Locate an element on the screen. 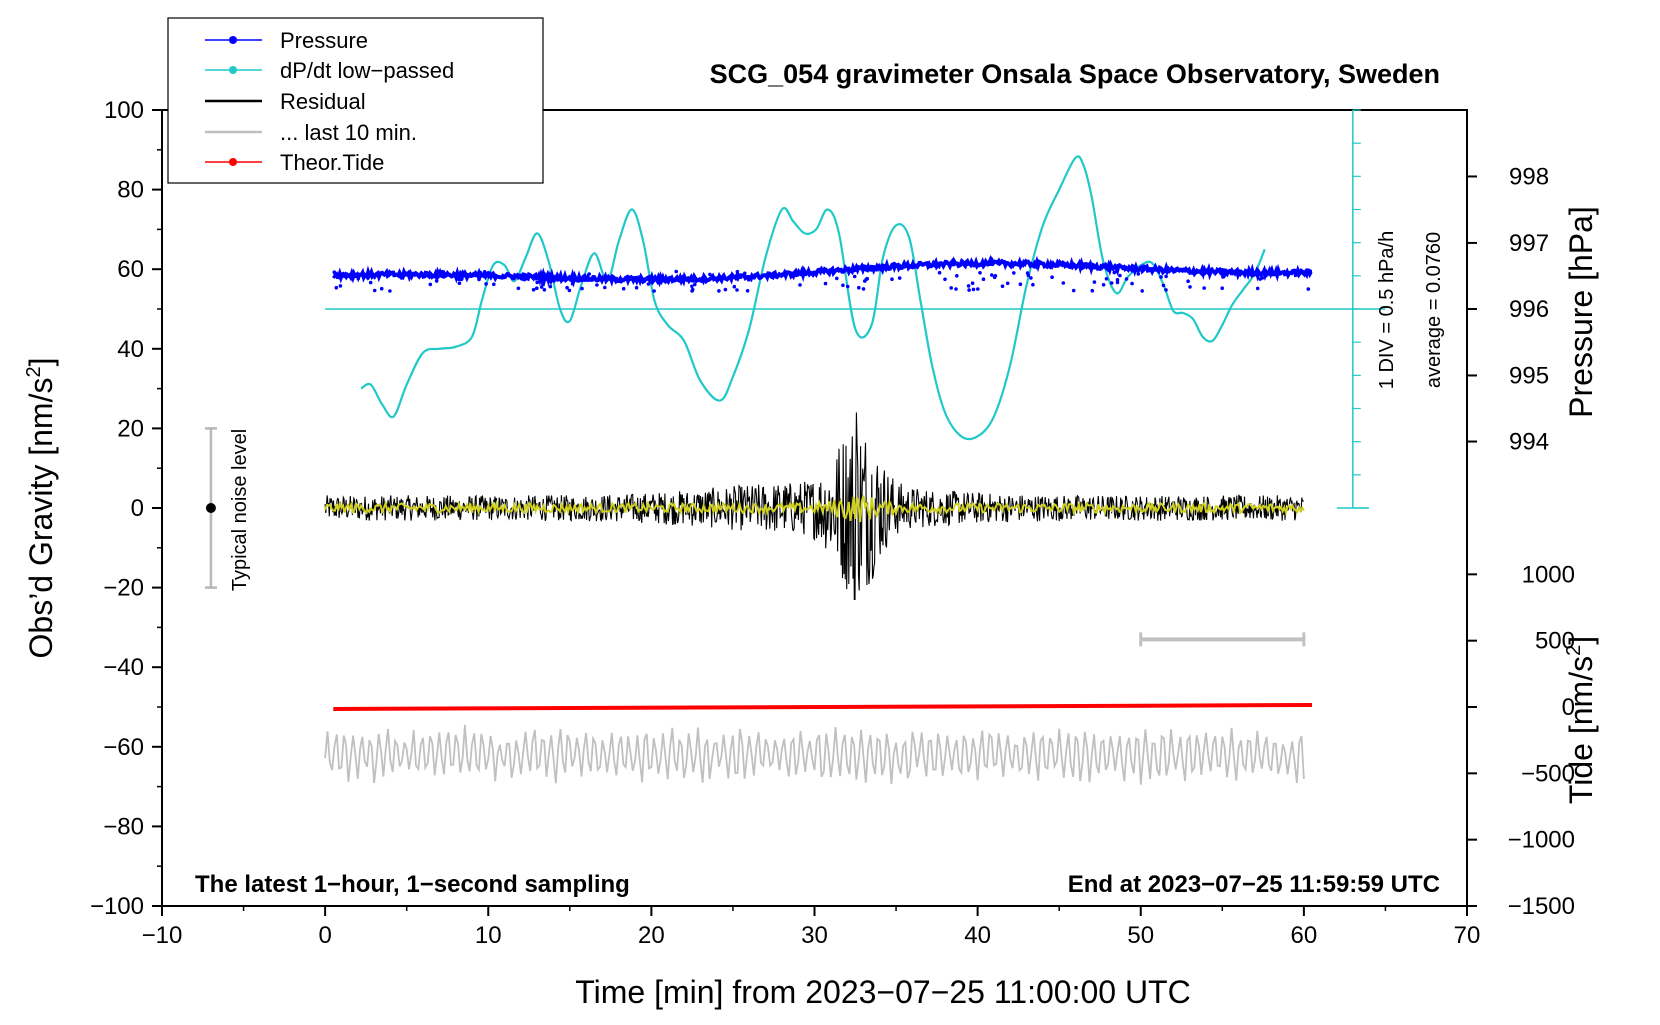  note-right: End at 2023−07−25 11:59:59 UTC is located at coordinates (1254, 884).